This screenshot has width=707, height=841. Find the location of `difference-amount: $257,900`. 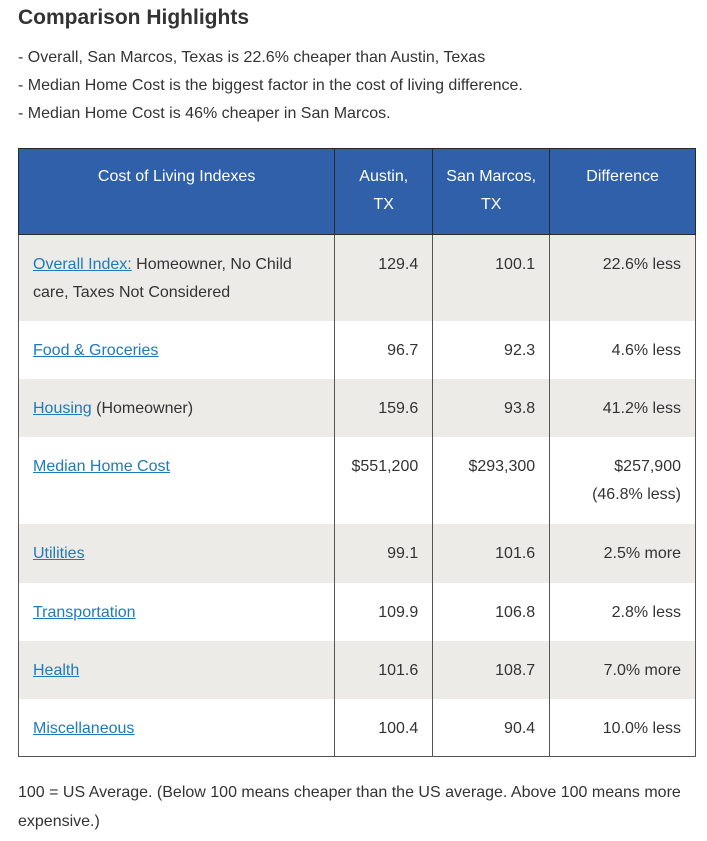

difference-amount: $257,900 is located at coordinates (647, 466).